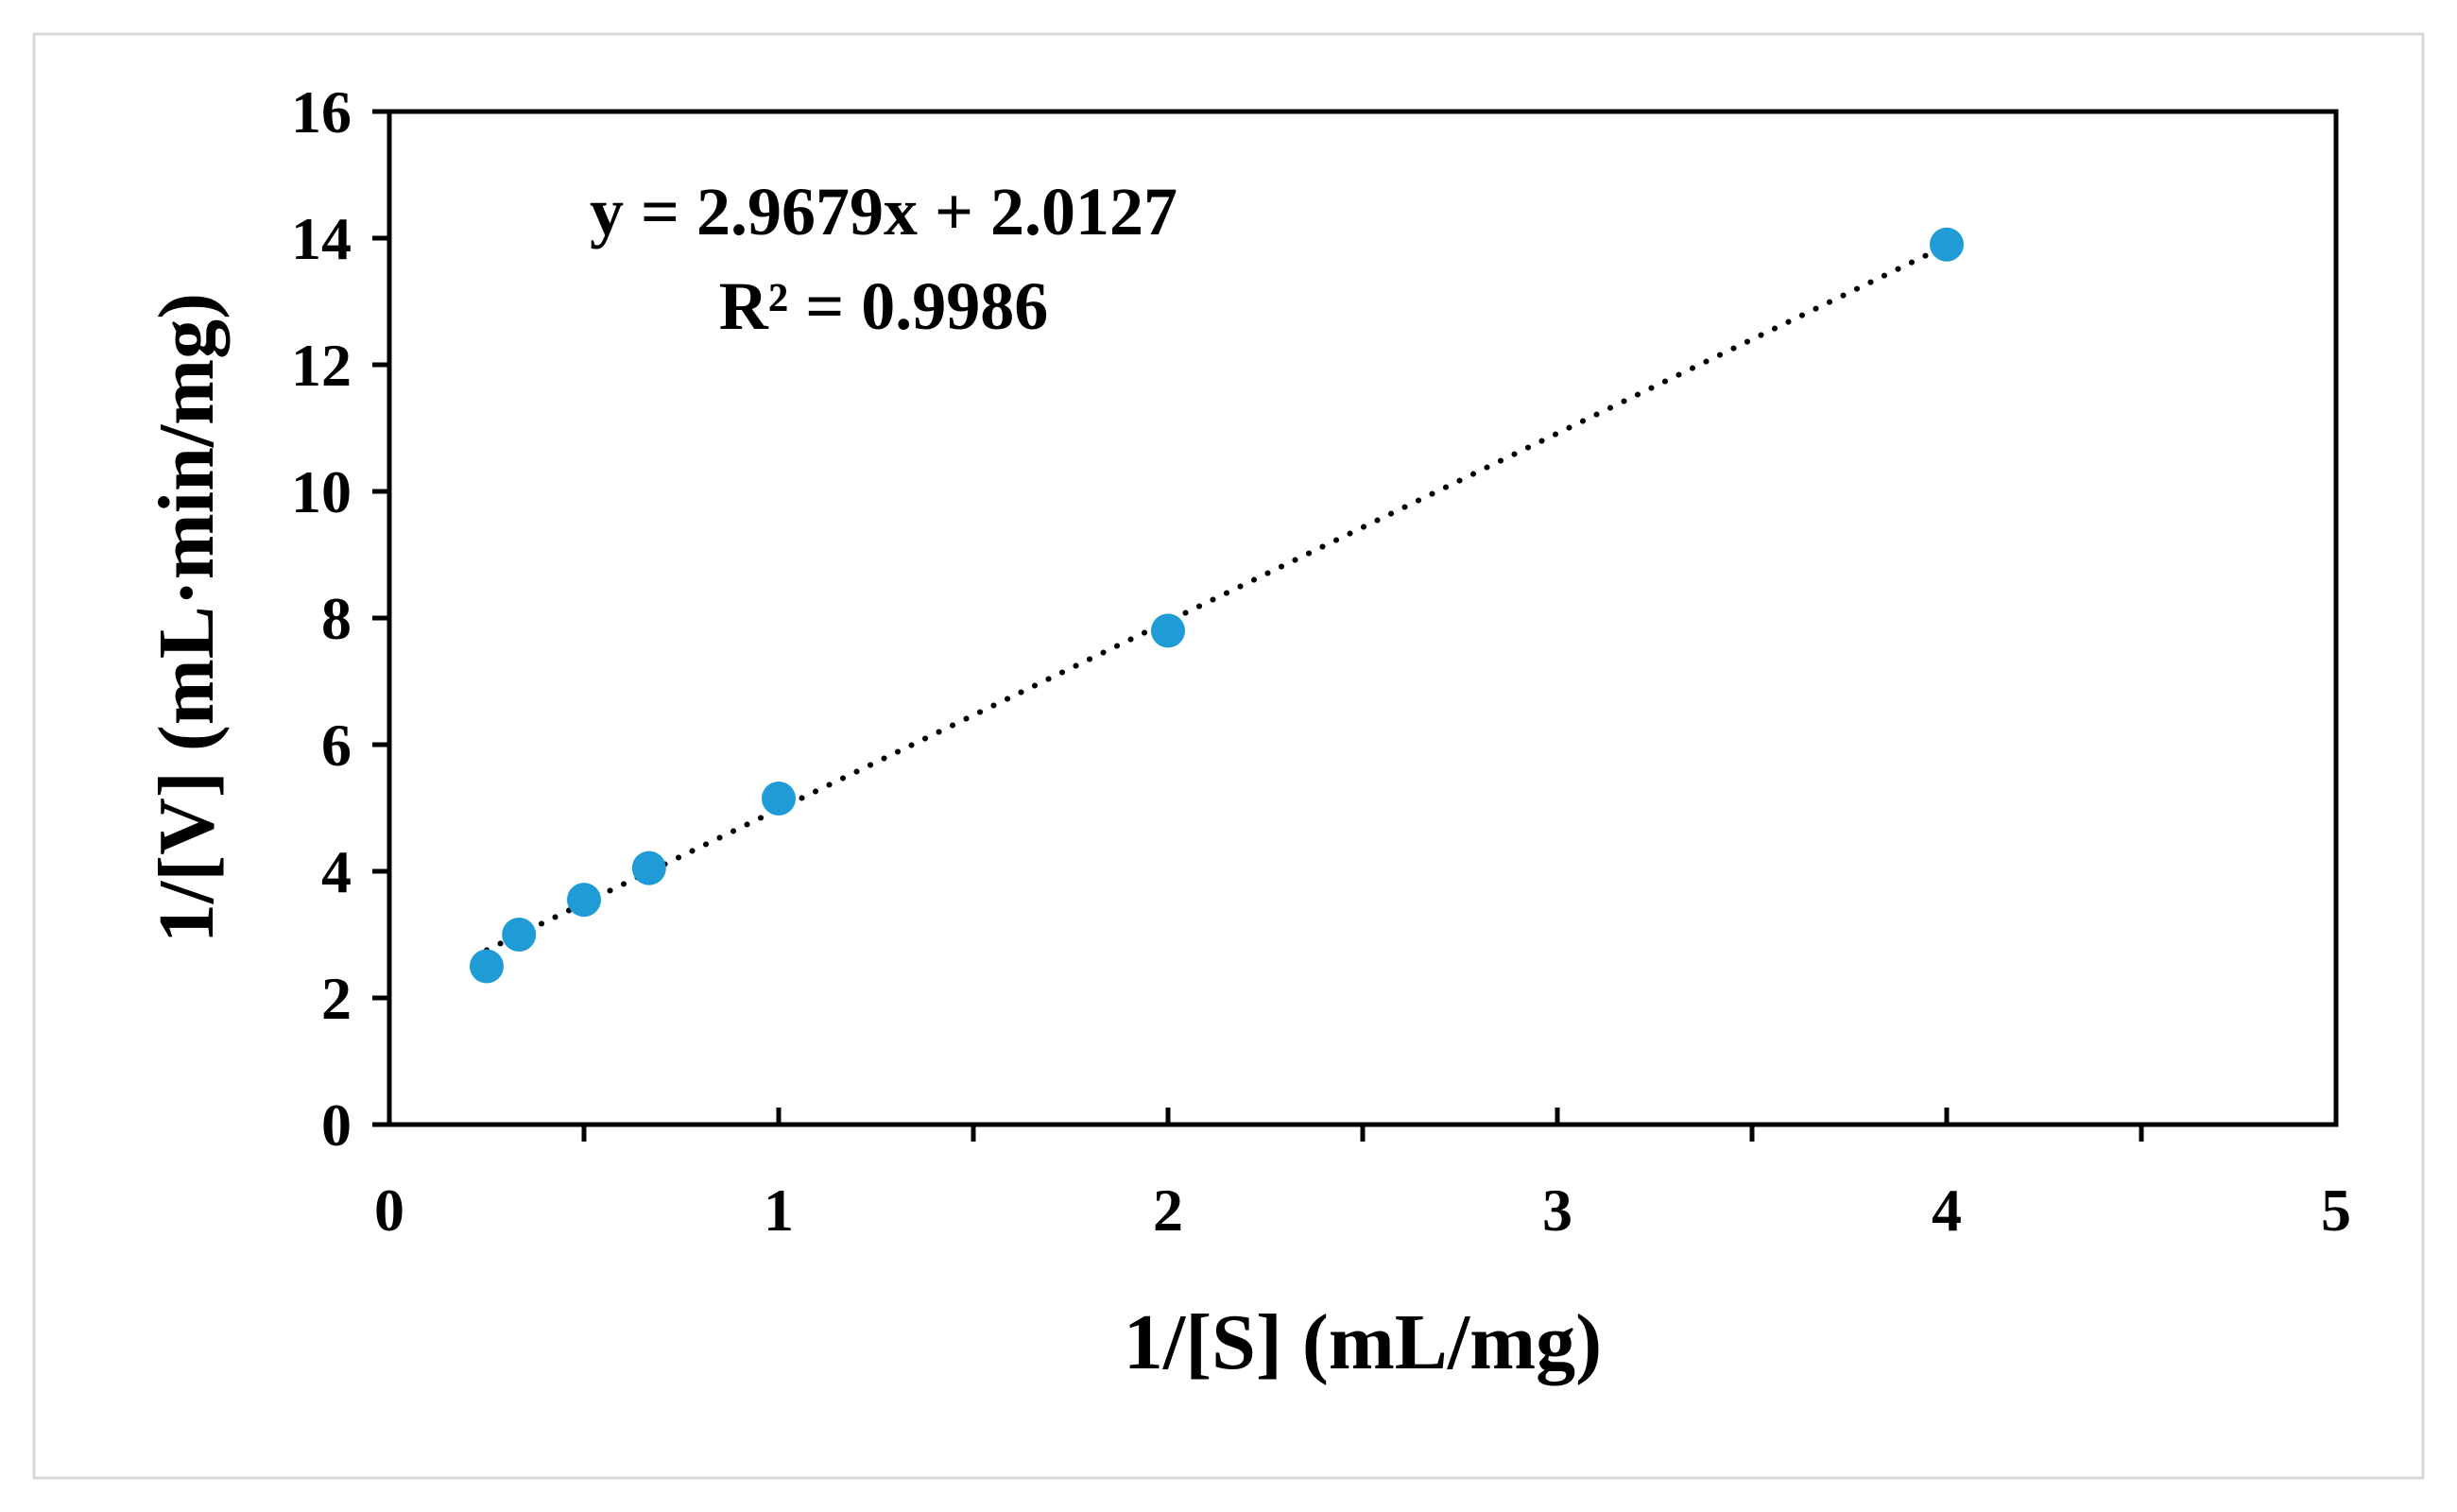  I want to click on y-tick-label-12: 12, so click(321, 365).